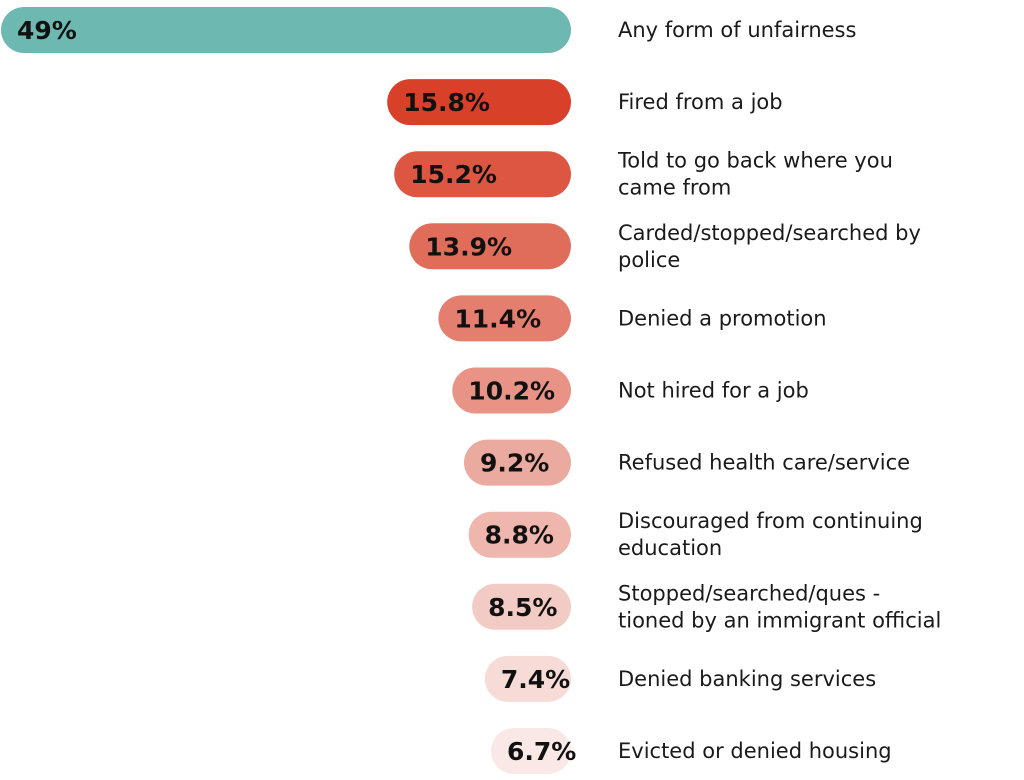 Image resolution: width=1024 pixels, height=780 pixels. I want to click on category-label: tioned by an immigrant official, so click(779, 620).